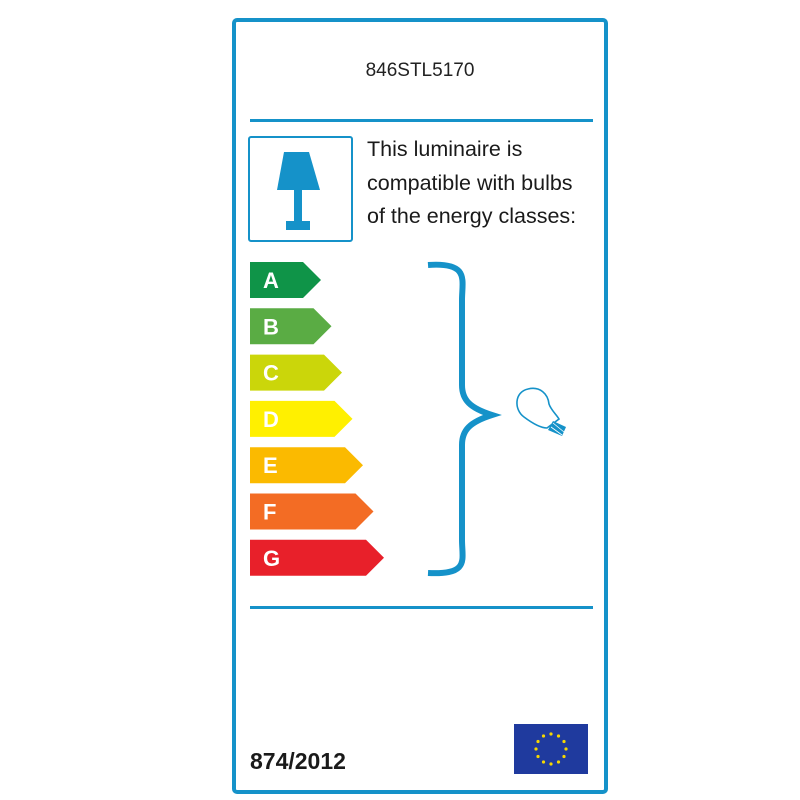 Image resolution: width=800 pixels, height=800 pixels. I want to click on energy-class-label: F, so click(269, 512).